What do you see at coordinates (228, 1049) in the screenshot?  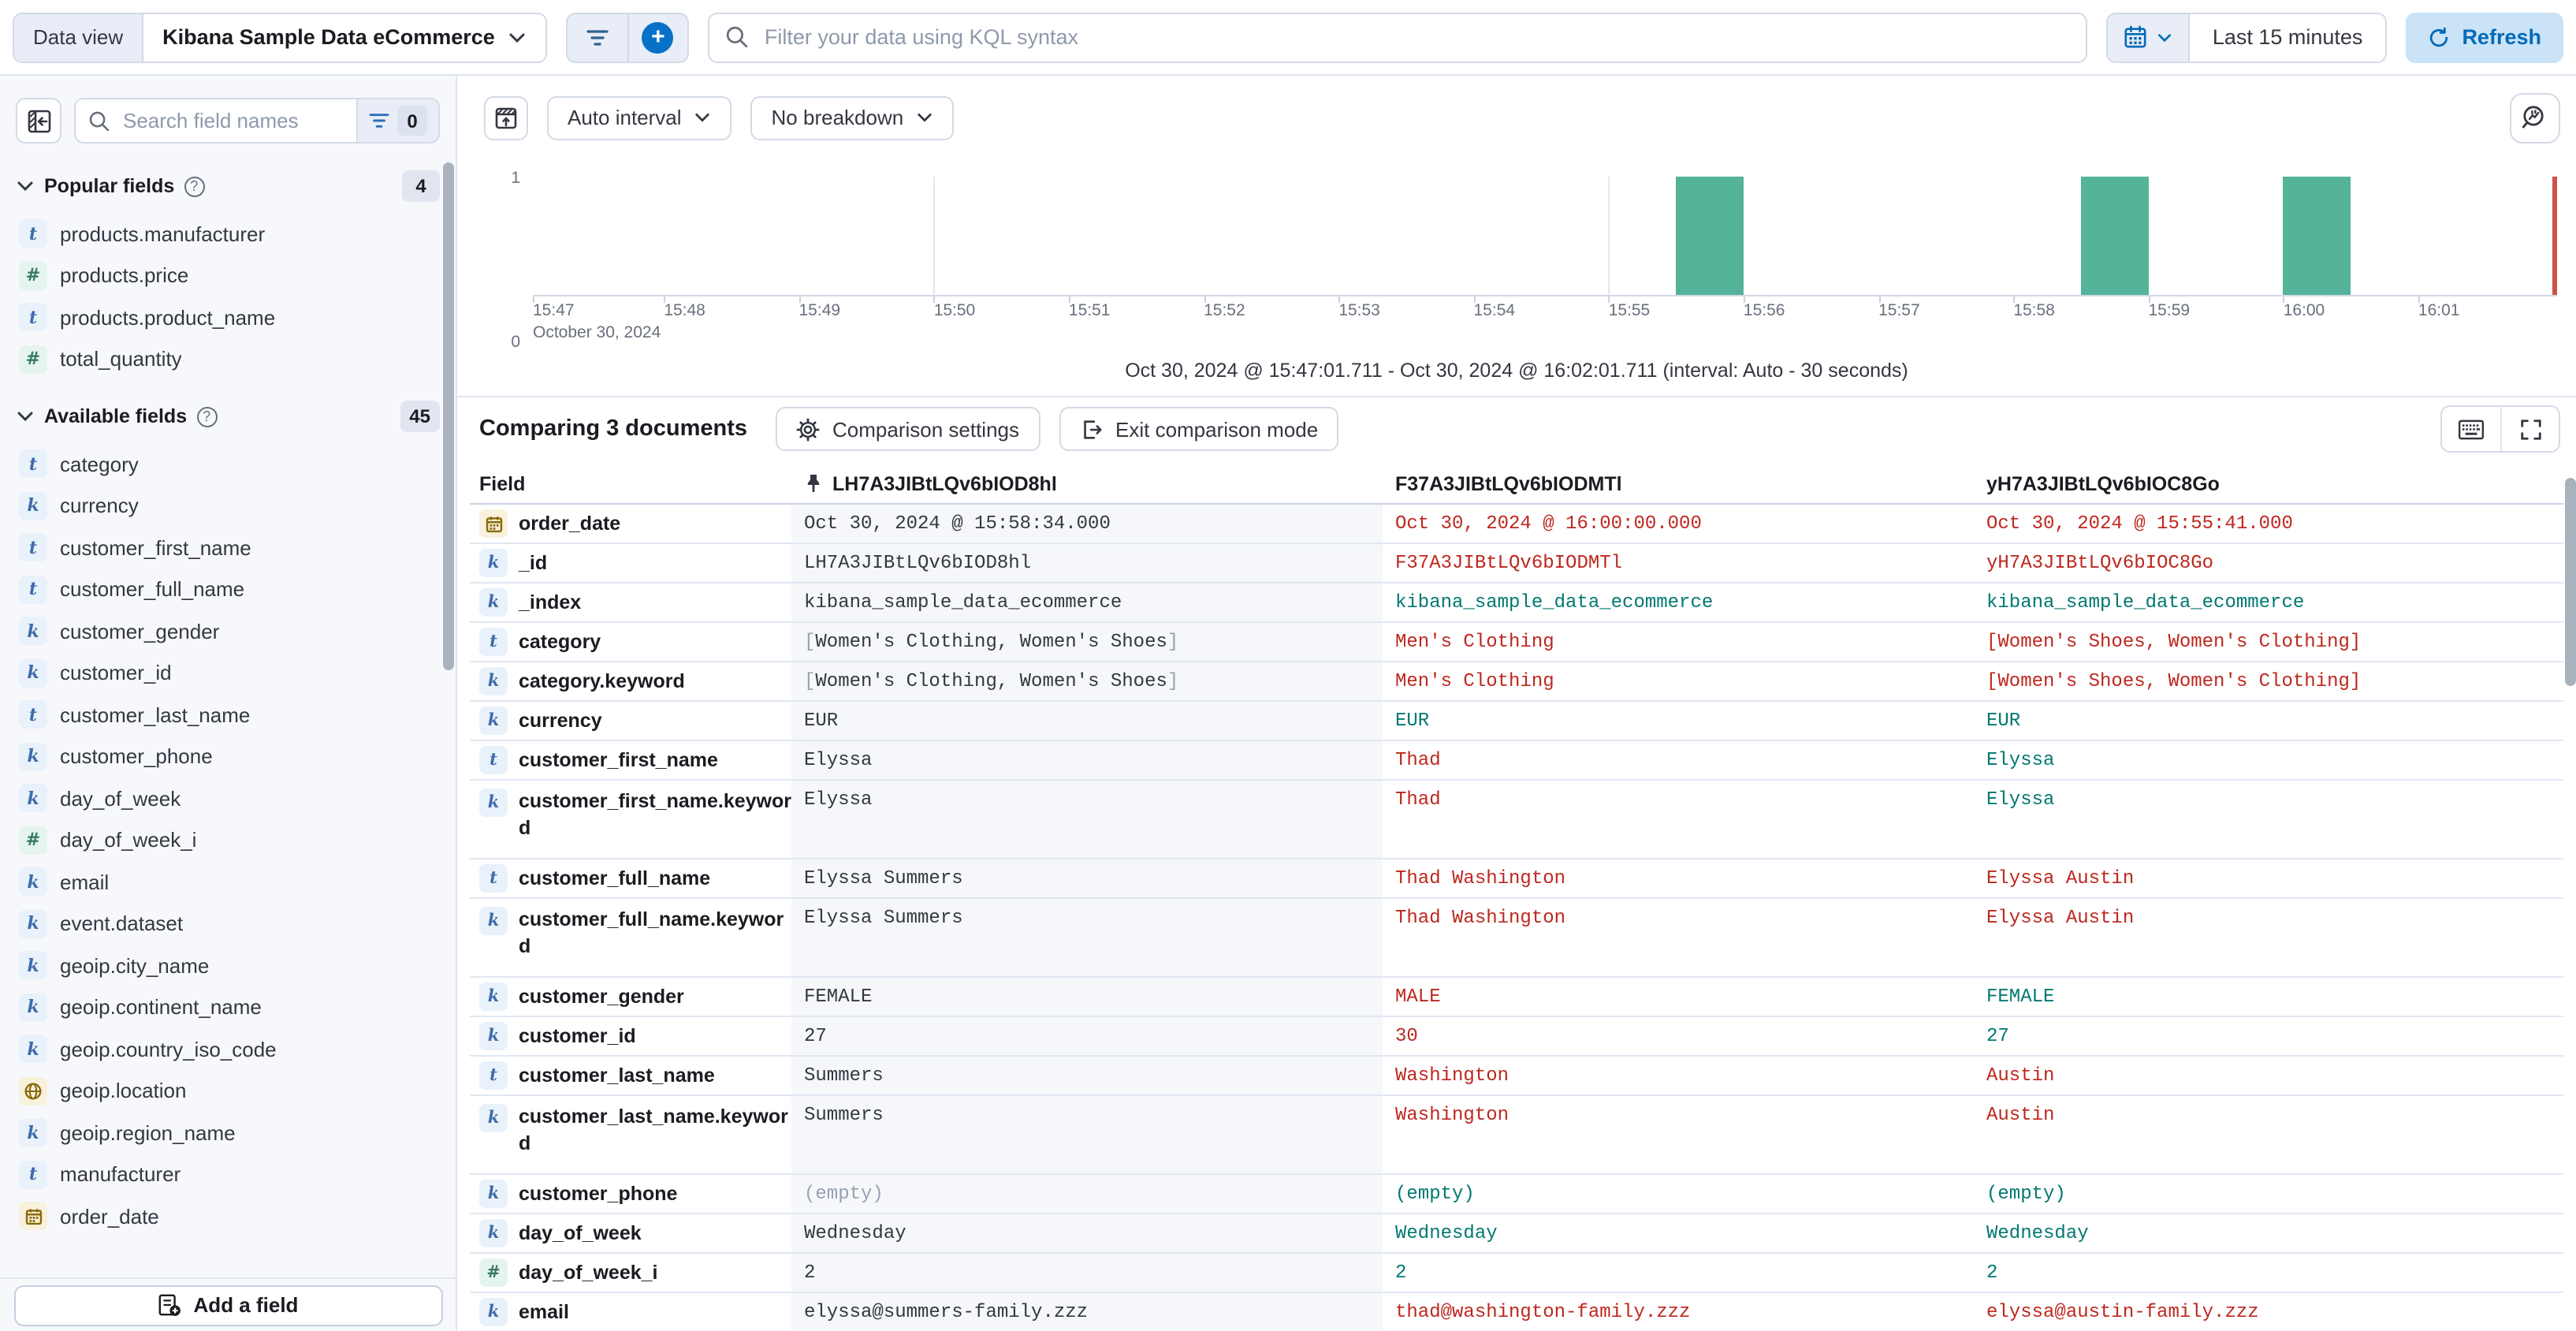 I see `sidebar-field-item: k geoip.country_iso_code` at bounding box center [228, 1049].